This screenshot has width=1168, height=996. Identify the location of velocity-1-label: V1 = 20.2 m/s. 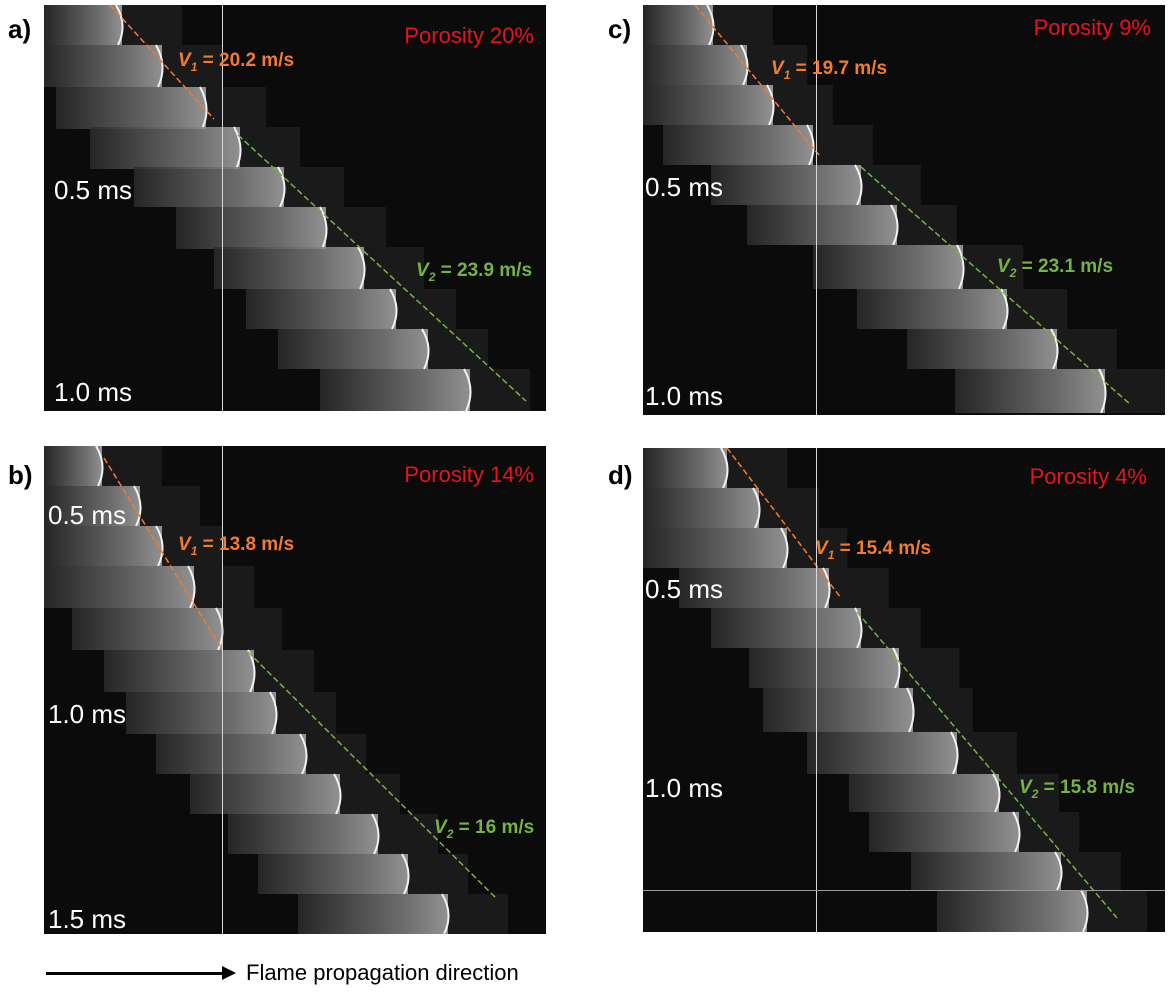
(236, 62).